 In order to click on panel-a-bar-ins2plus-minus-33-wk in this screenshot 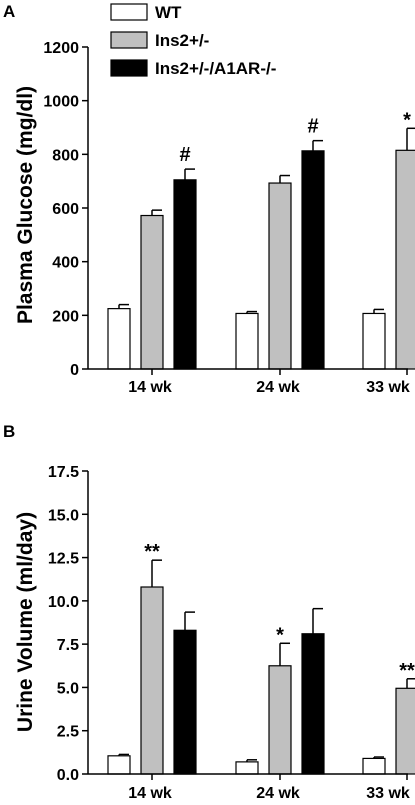, I will do `click(405, 259)`.